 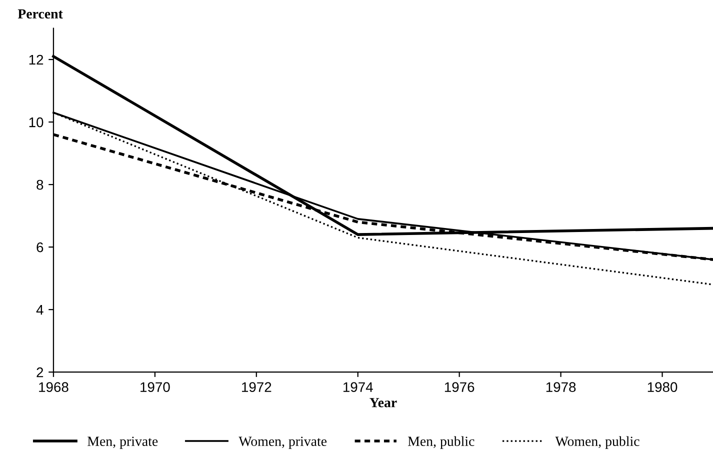 What do you see at coordinates (36, 122) in the screenshot?
I see `y-tick-label: 10` at bounding box center [36, 122].